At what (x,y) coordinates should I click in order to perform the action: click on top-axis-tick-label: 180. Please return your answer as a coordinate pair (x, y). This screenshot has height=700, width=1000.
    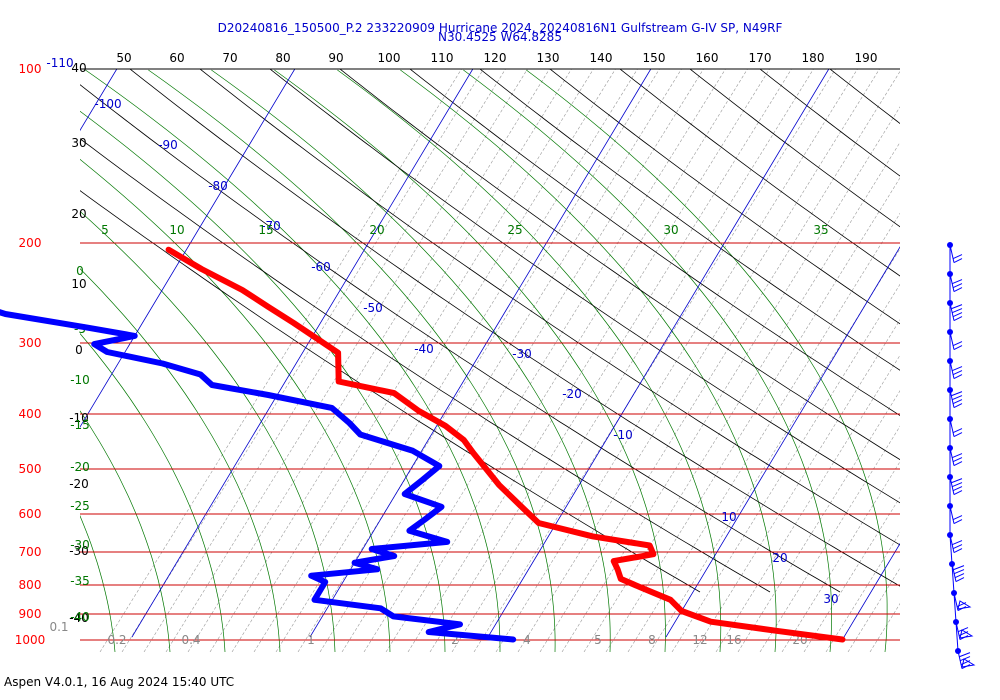
    Looking at the image, I should click on (813, 58).